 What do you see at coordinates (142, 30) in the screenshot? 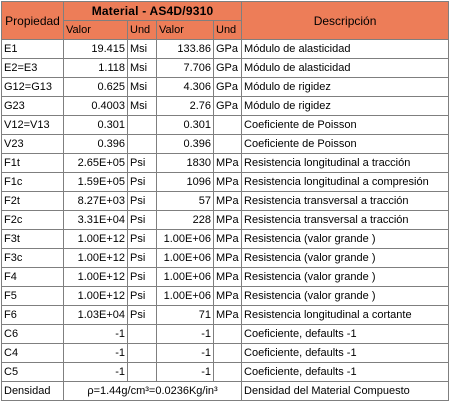
I see `und-header-1: Und` at bounding box center [142, 30].